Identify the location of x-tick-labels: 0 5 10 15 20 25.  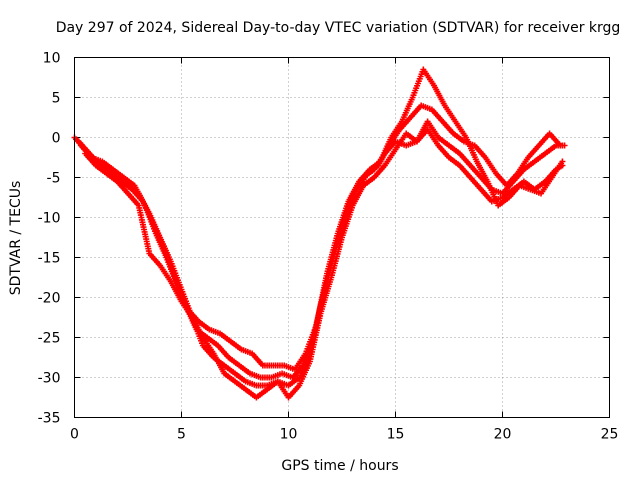
(344, 435).